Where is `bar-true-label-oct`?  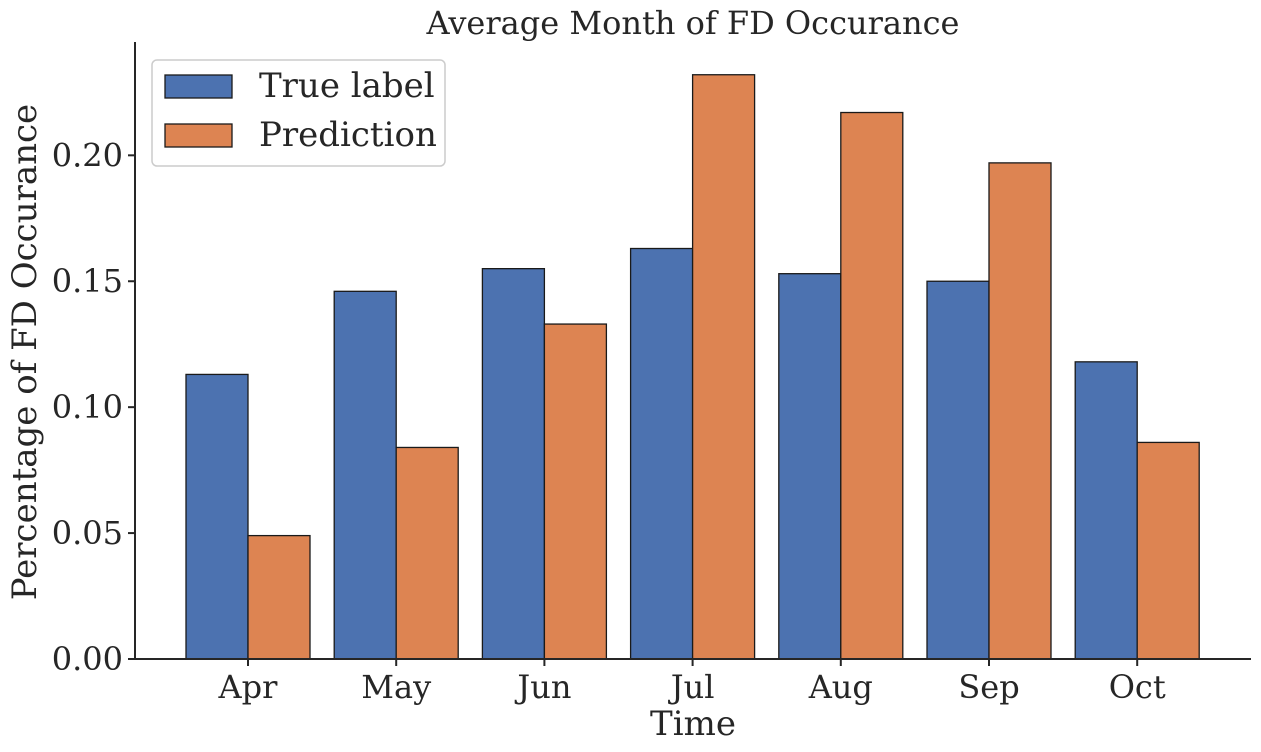
bar-true-label-oct is located at coordinates (1106, 510).